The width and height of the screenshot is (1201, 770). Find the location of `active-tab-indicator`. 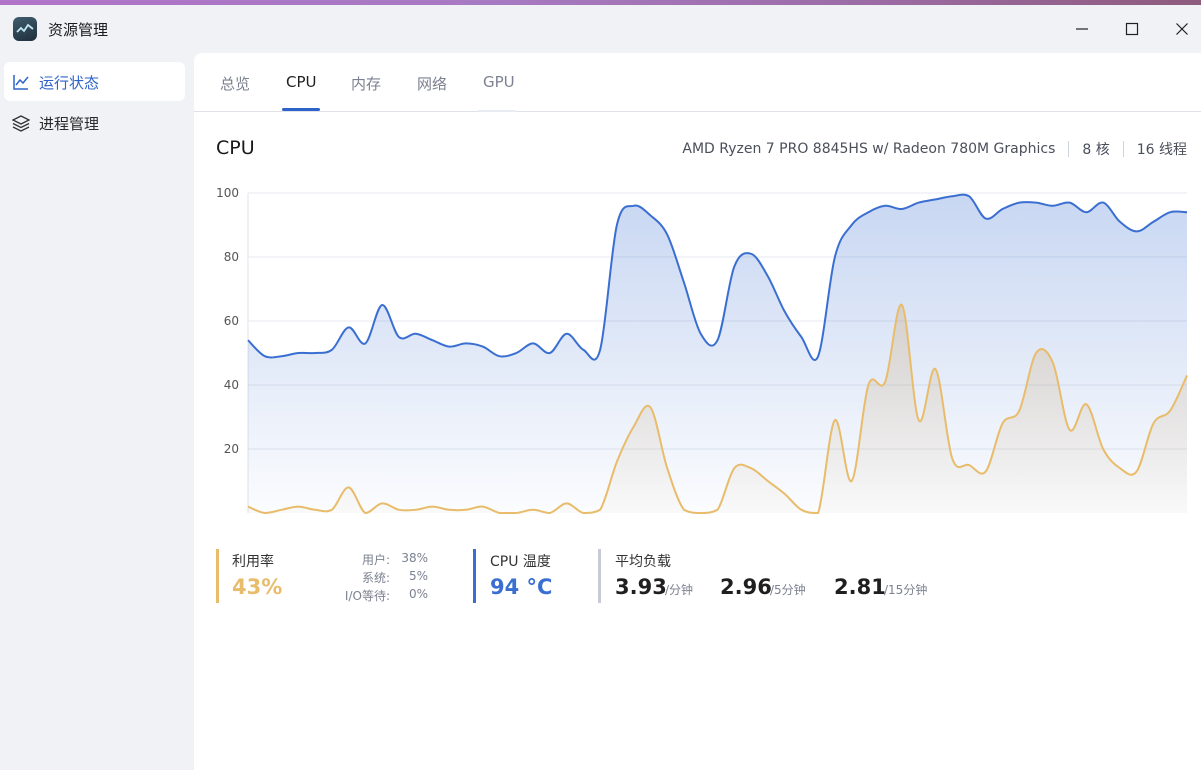

active-tab-indicator is located at coordinates (301, 109).